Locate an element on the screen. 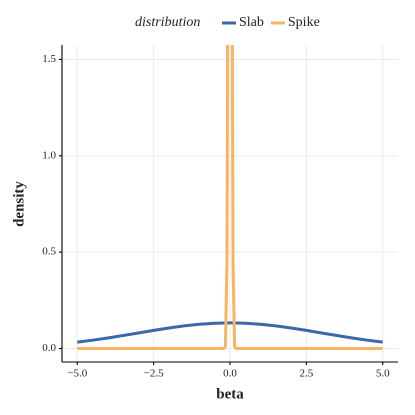 Image resolution: width=415 pixels, height=415 pixels. y-tick-label: 0.0 is located at coordinates (49, 348).